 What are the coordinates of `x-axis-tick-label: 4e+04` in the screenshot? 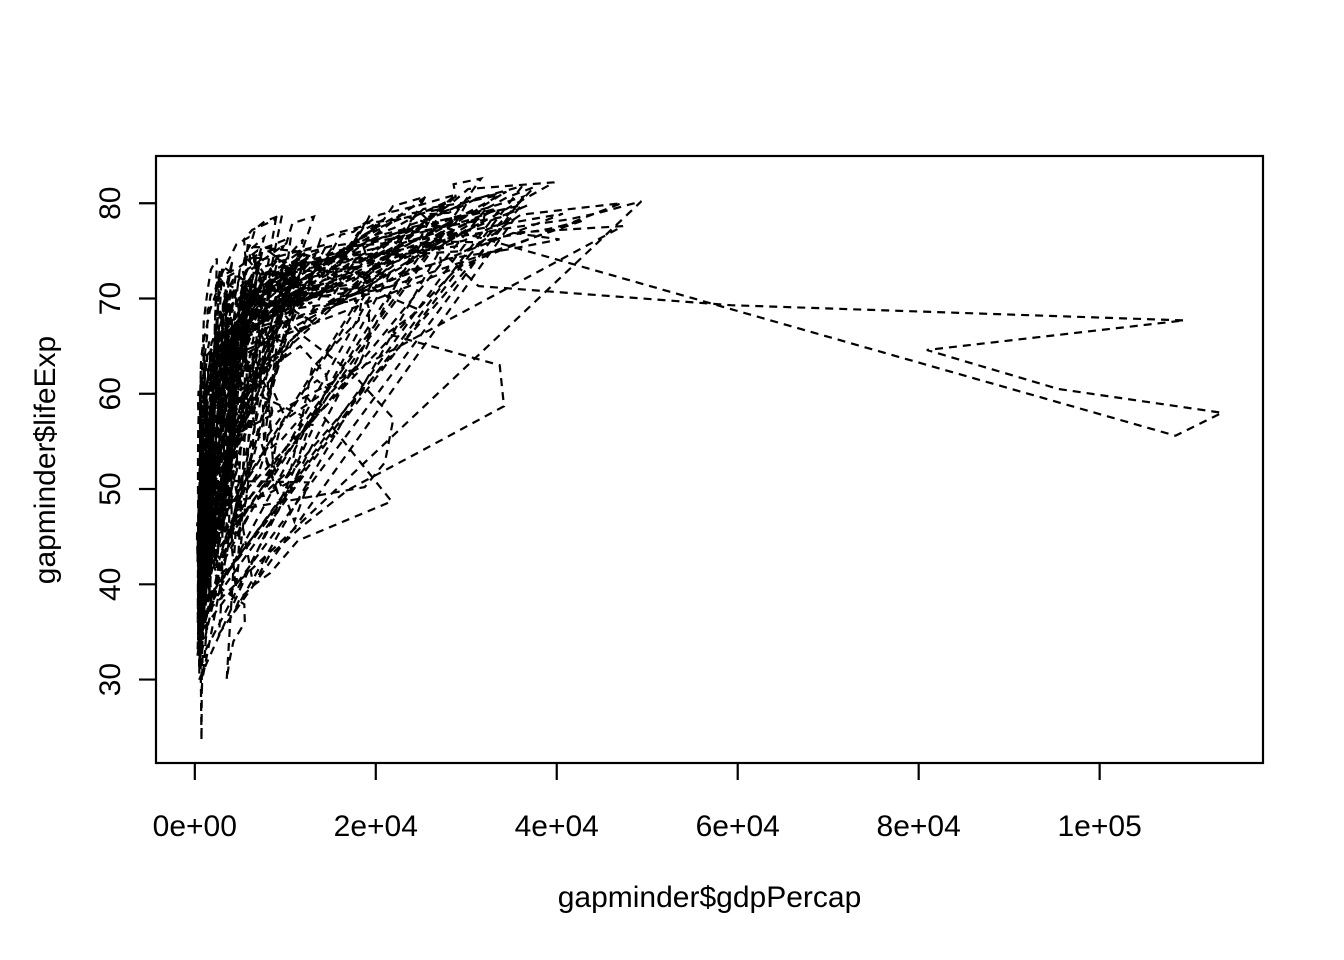 It's located at (557, 826).